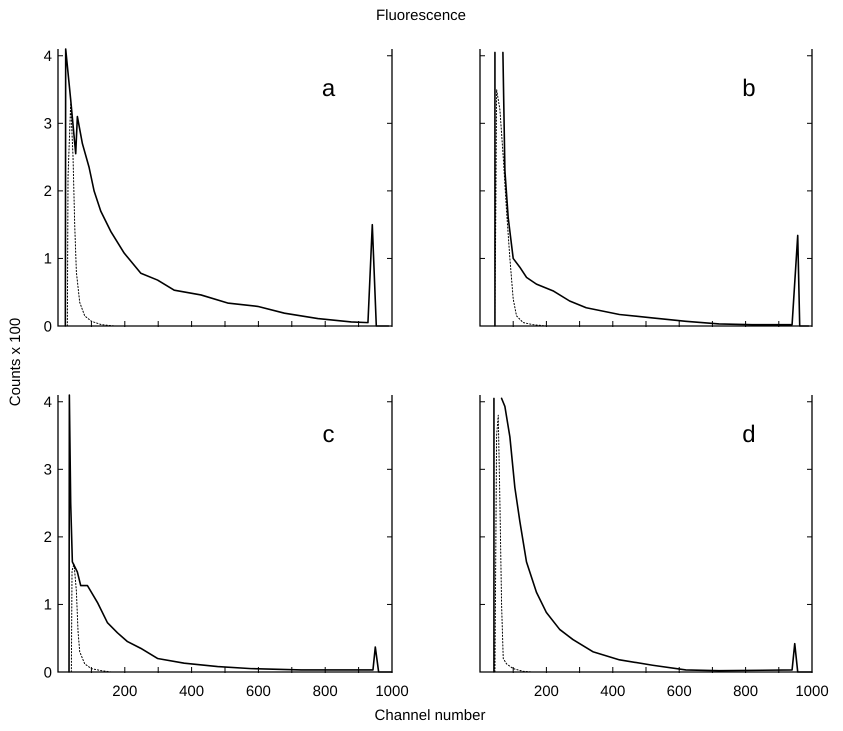  Describe the element at coordinates (749, 88) in the screenshot. I see `annotation: b` at that location.